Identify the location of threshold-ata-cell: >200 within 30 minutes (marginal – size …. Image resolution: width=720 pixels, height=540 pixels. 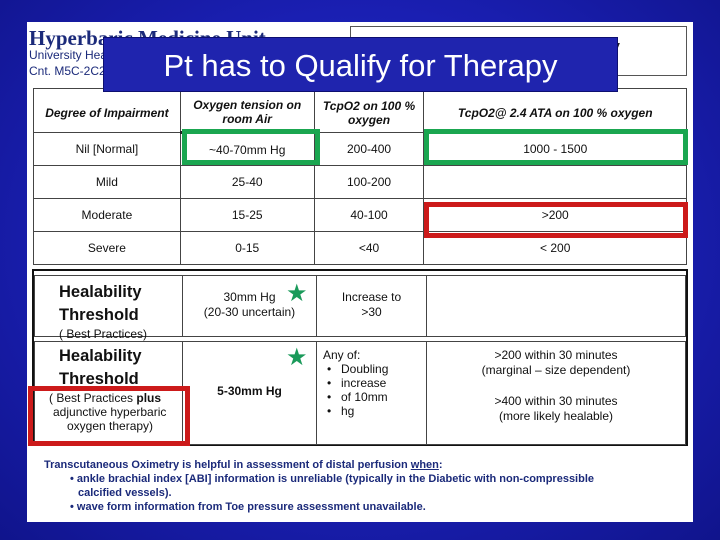
(556, 393).